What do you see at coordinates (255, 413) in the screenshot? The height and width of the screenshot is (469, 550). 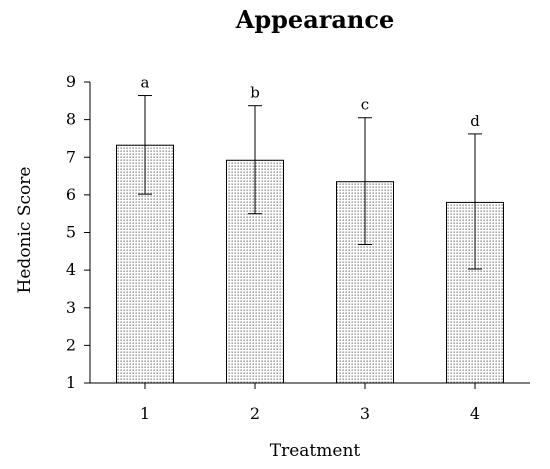 I see `x-tick-label: 2` at bounding box center [255, 413].